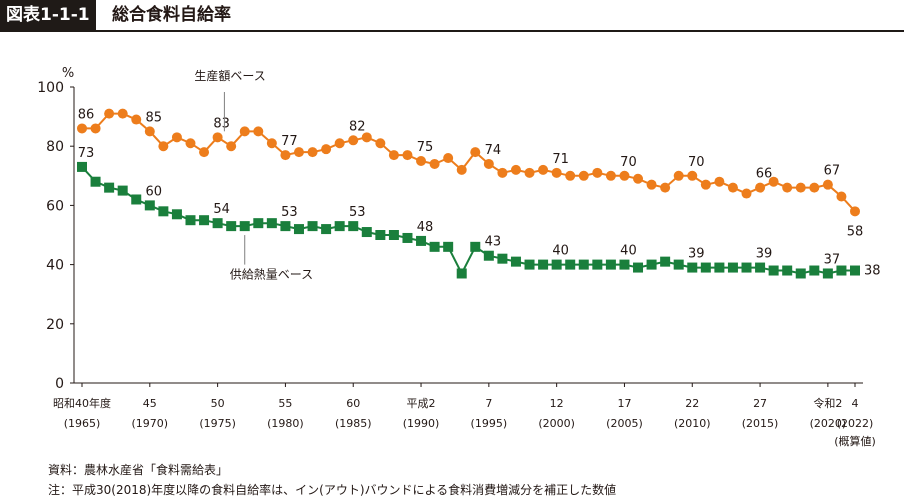  What do you see at coordinates (150, 423) in the screenshot?
I see `x-tick-year-label: (1970)` at bounding box center [150, 423].